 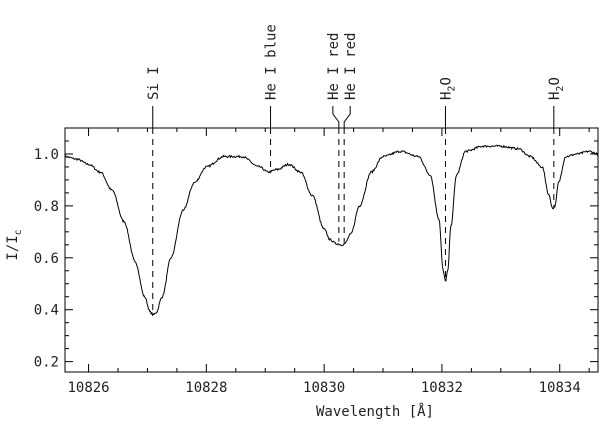 I want to click on y-axis-label-subscript: c, so click(x=18, y=232).